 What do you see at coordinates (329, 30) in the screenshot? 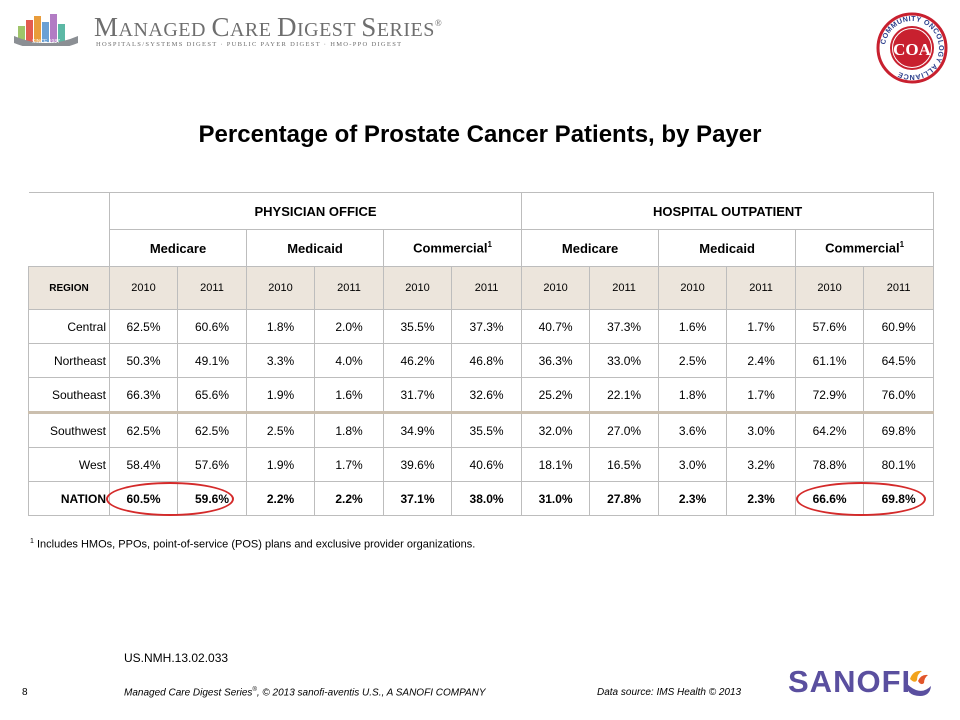
I see `logo-title-part-e: IGEST` at bounding box center [329, 30].